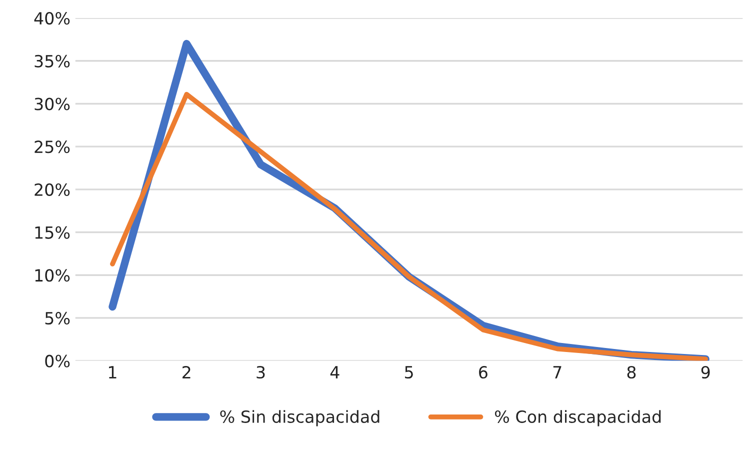 The height and width of the screenshot is (451, 754). Describe the element at coordinates (52, 189) in the screenshot. I see `y-tick-label: 20%` at that location.